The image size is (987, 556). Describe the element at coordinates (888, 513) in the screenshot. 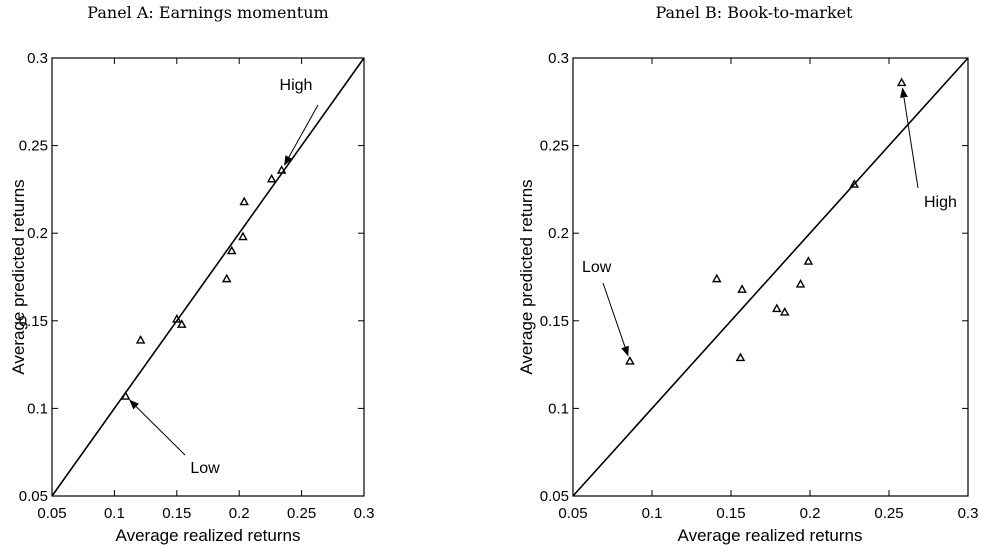

I see `panel-b-x-tick-label: 0.25` at that location.